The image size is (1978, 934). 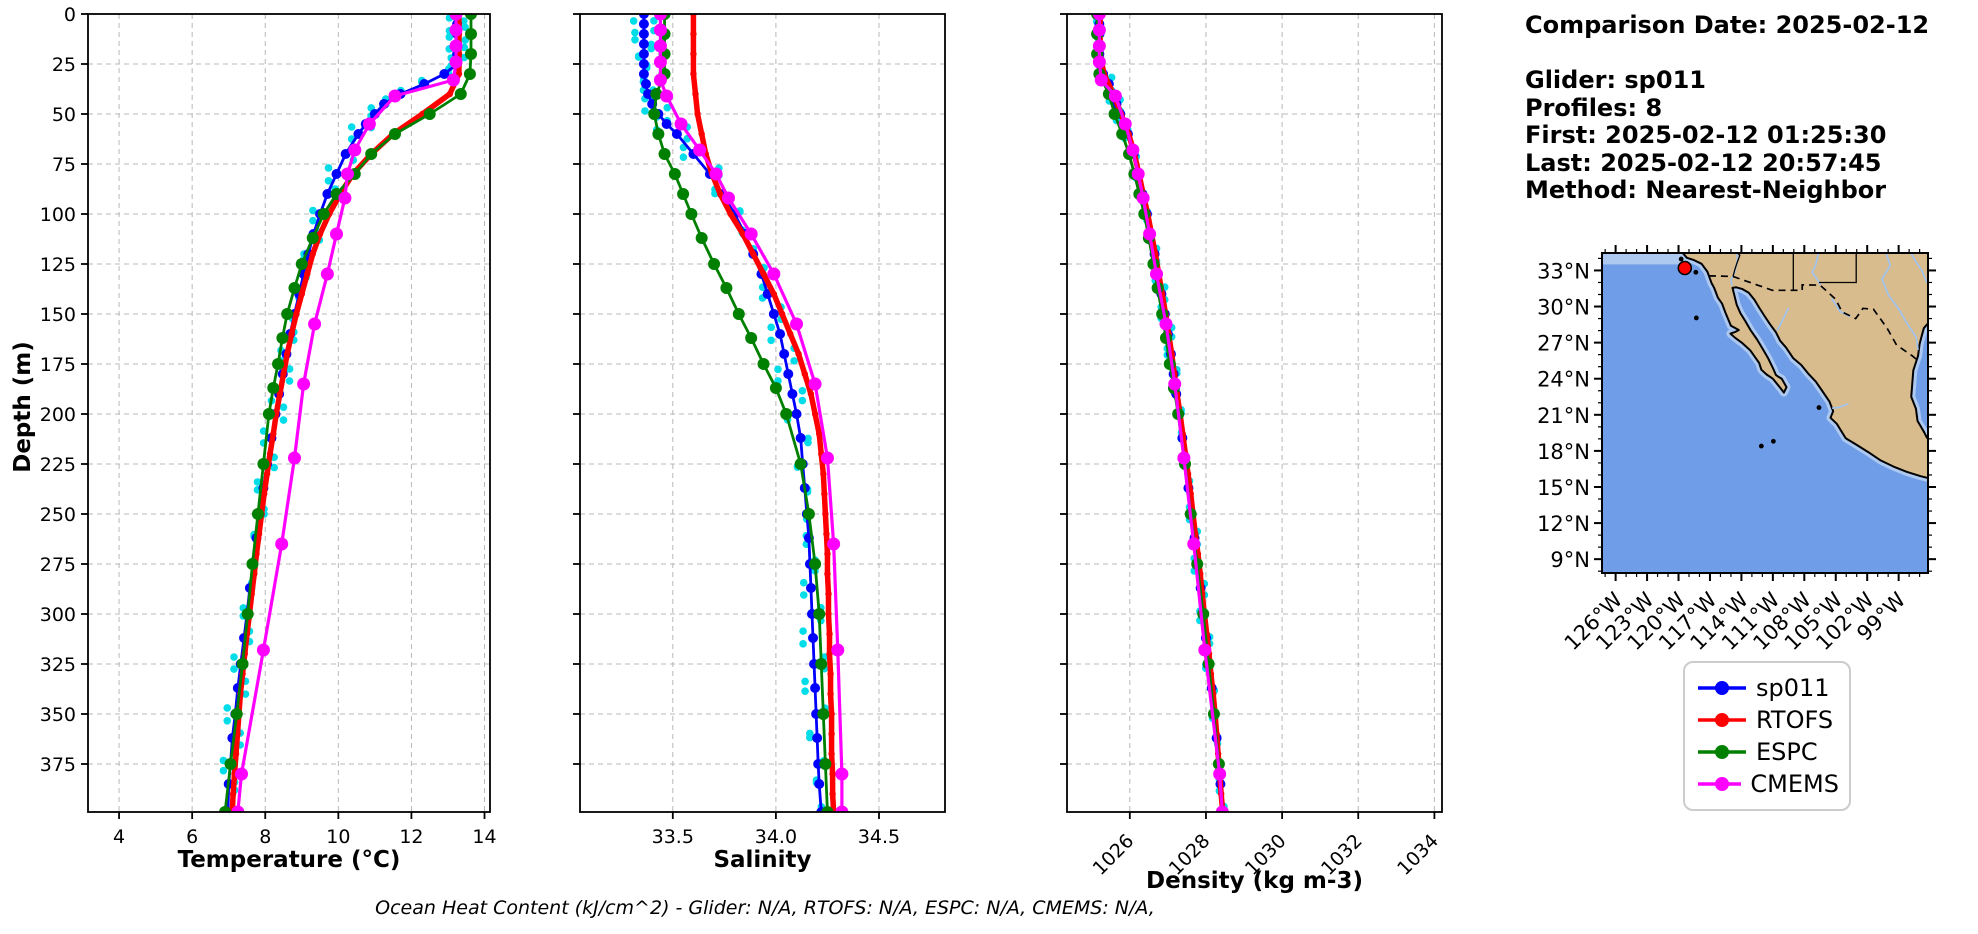 I want to click on x-tick-label: 10, so click(x=338, y=837).